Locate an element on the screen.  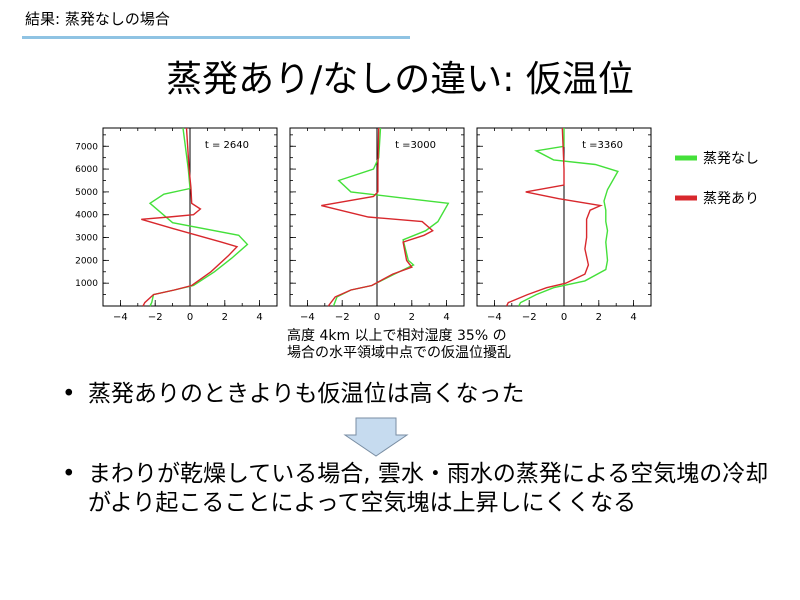
y-tick-label: 7000 is located at coordinates (86, 147).